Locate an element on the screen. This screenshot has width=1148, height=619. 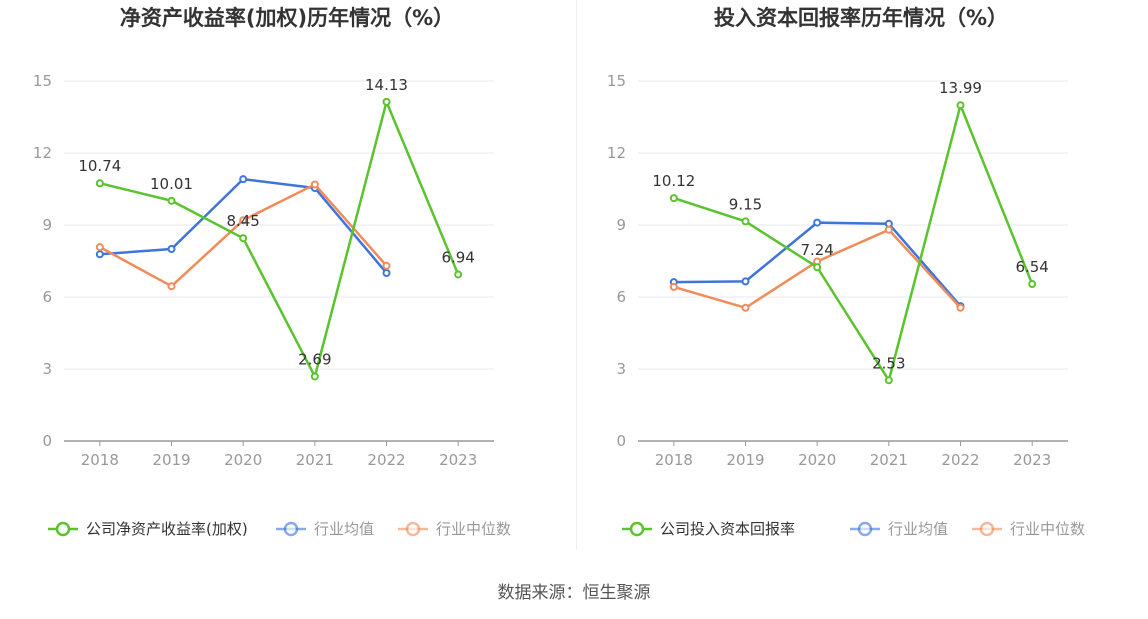
data-source: 数据来源：恒生聚源 is located at coordinates (574, 593).